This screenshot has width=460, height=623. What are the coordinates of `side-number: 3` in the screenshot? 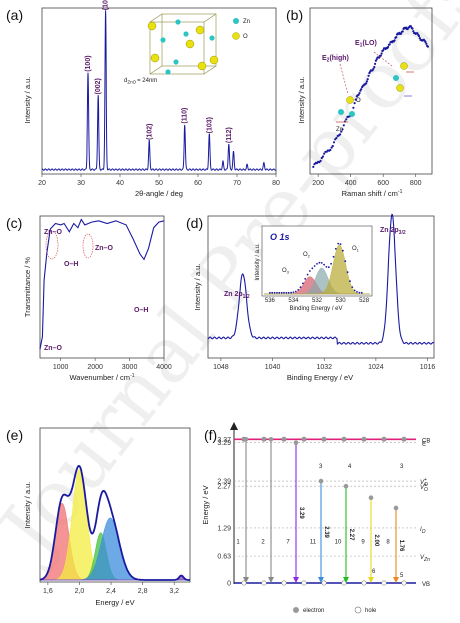 It's located at (321, 467).